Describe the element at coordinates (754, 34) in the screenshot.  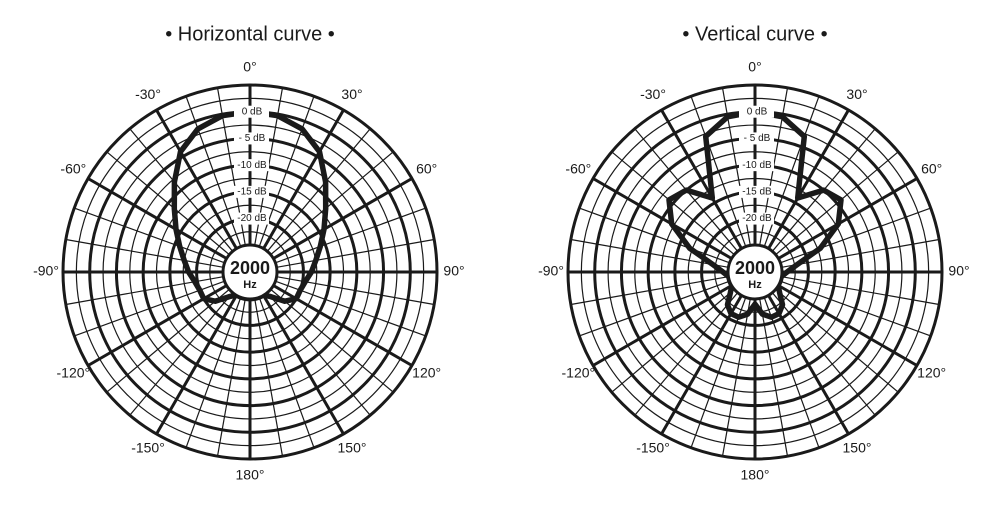
I see `chart-title: • Vertical curve •` at that location.